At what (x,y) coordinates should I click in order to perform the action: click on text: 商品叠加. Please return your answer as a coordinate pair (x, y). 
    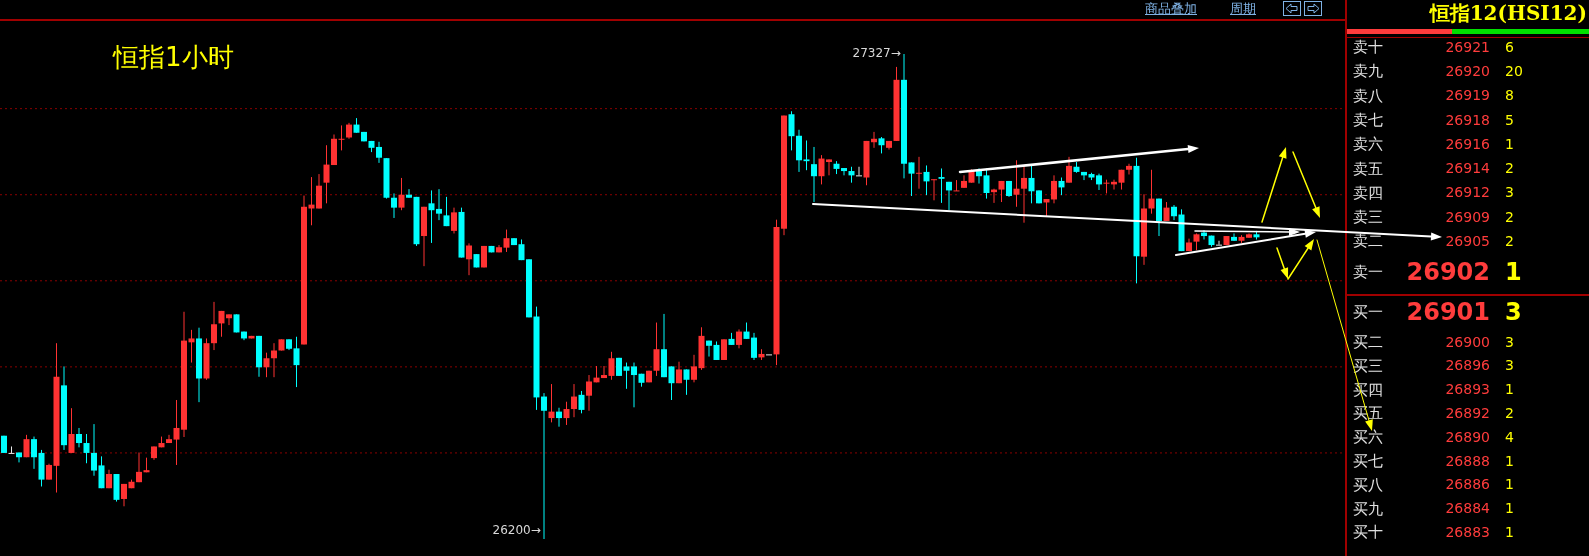
    Looking at the image, I should click on (1171, 9).